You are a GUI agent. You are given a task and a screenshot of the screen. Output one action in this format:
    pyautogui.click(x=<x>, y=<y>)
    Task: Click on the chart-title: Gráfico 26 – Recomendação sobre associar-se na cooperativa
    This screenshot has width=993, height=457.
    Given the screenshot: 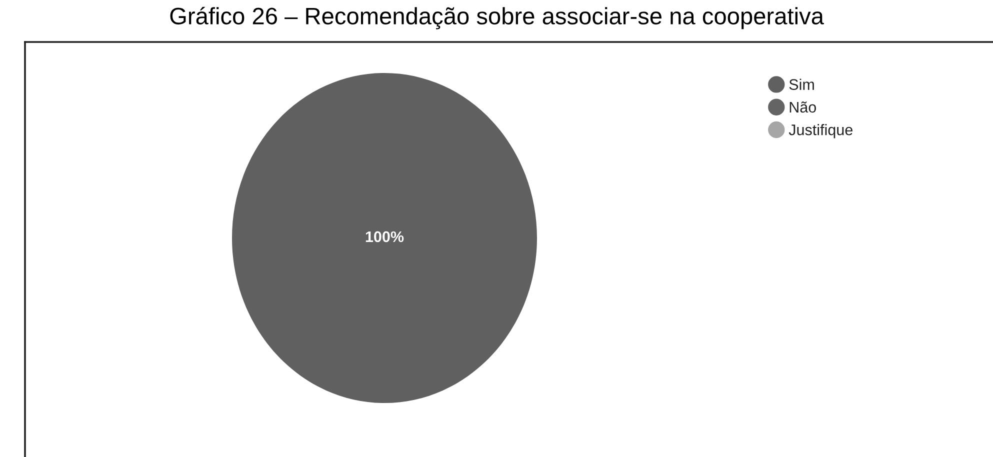 What is the action you would take?
    pyautogui.click(x=497, y=18)
    